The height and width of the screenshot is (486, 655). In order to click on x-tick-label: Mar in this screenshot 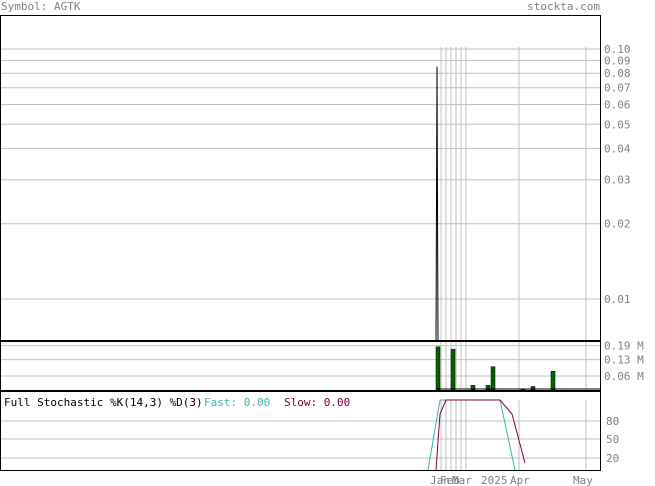, I will do `click(462, 480)`.